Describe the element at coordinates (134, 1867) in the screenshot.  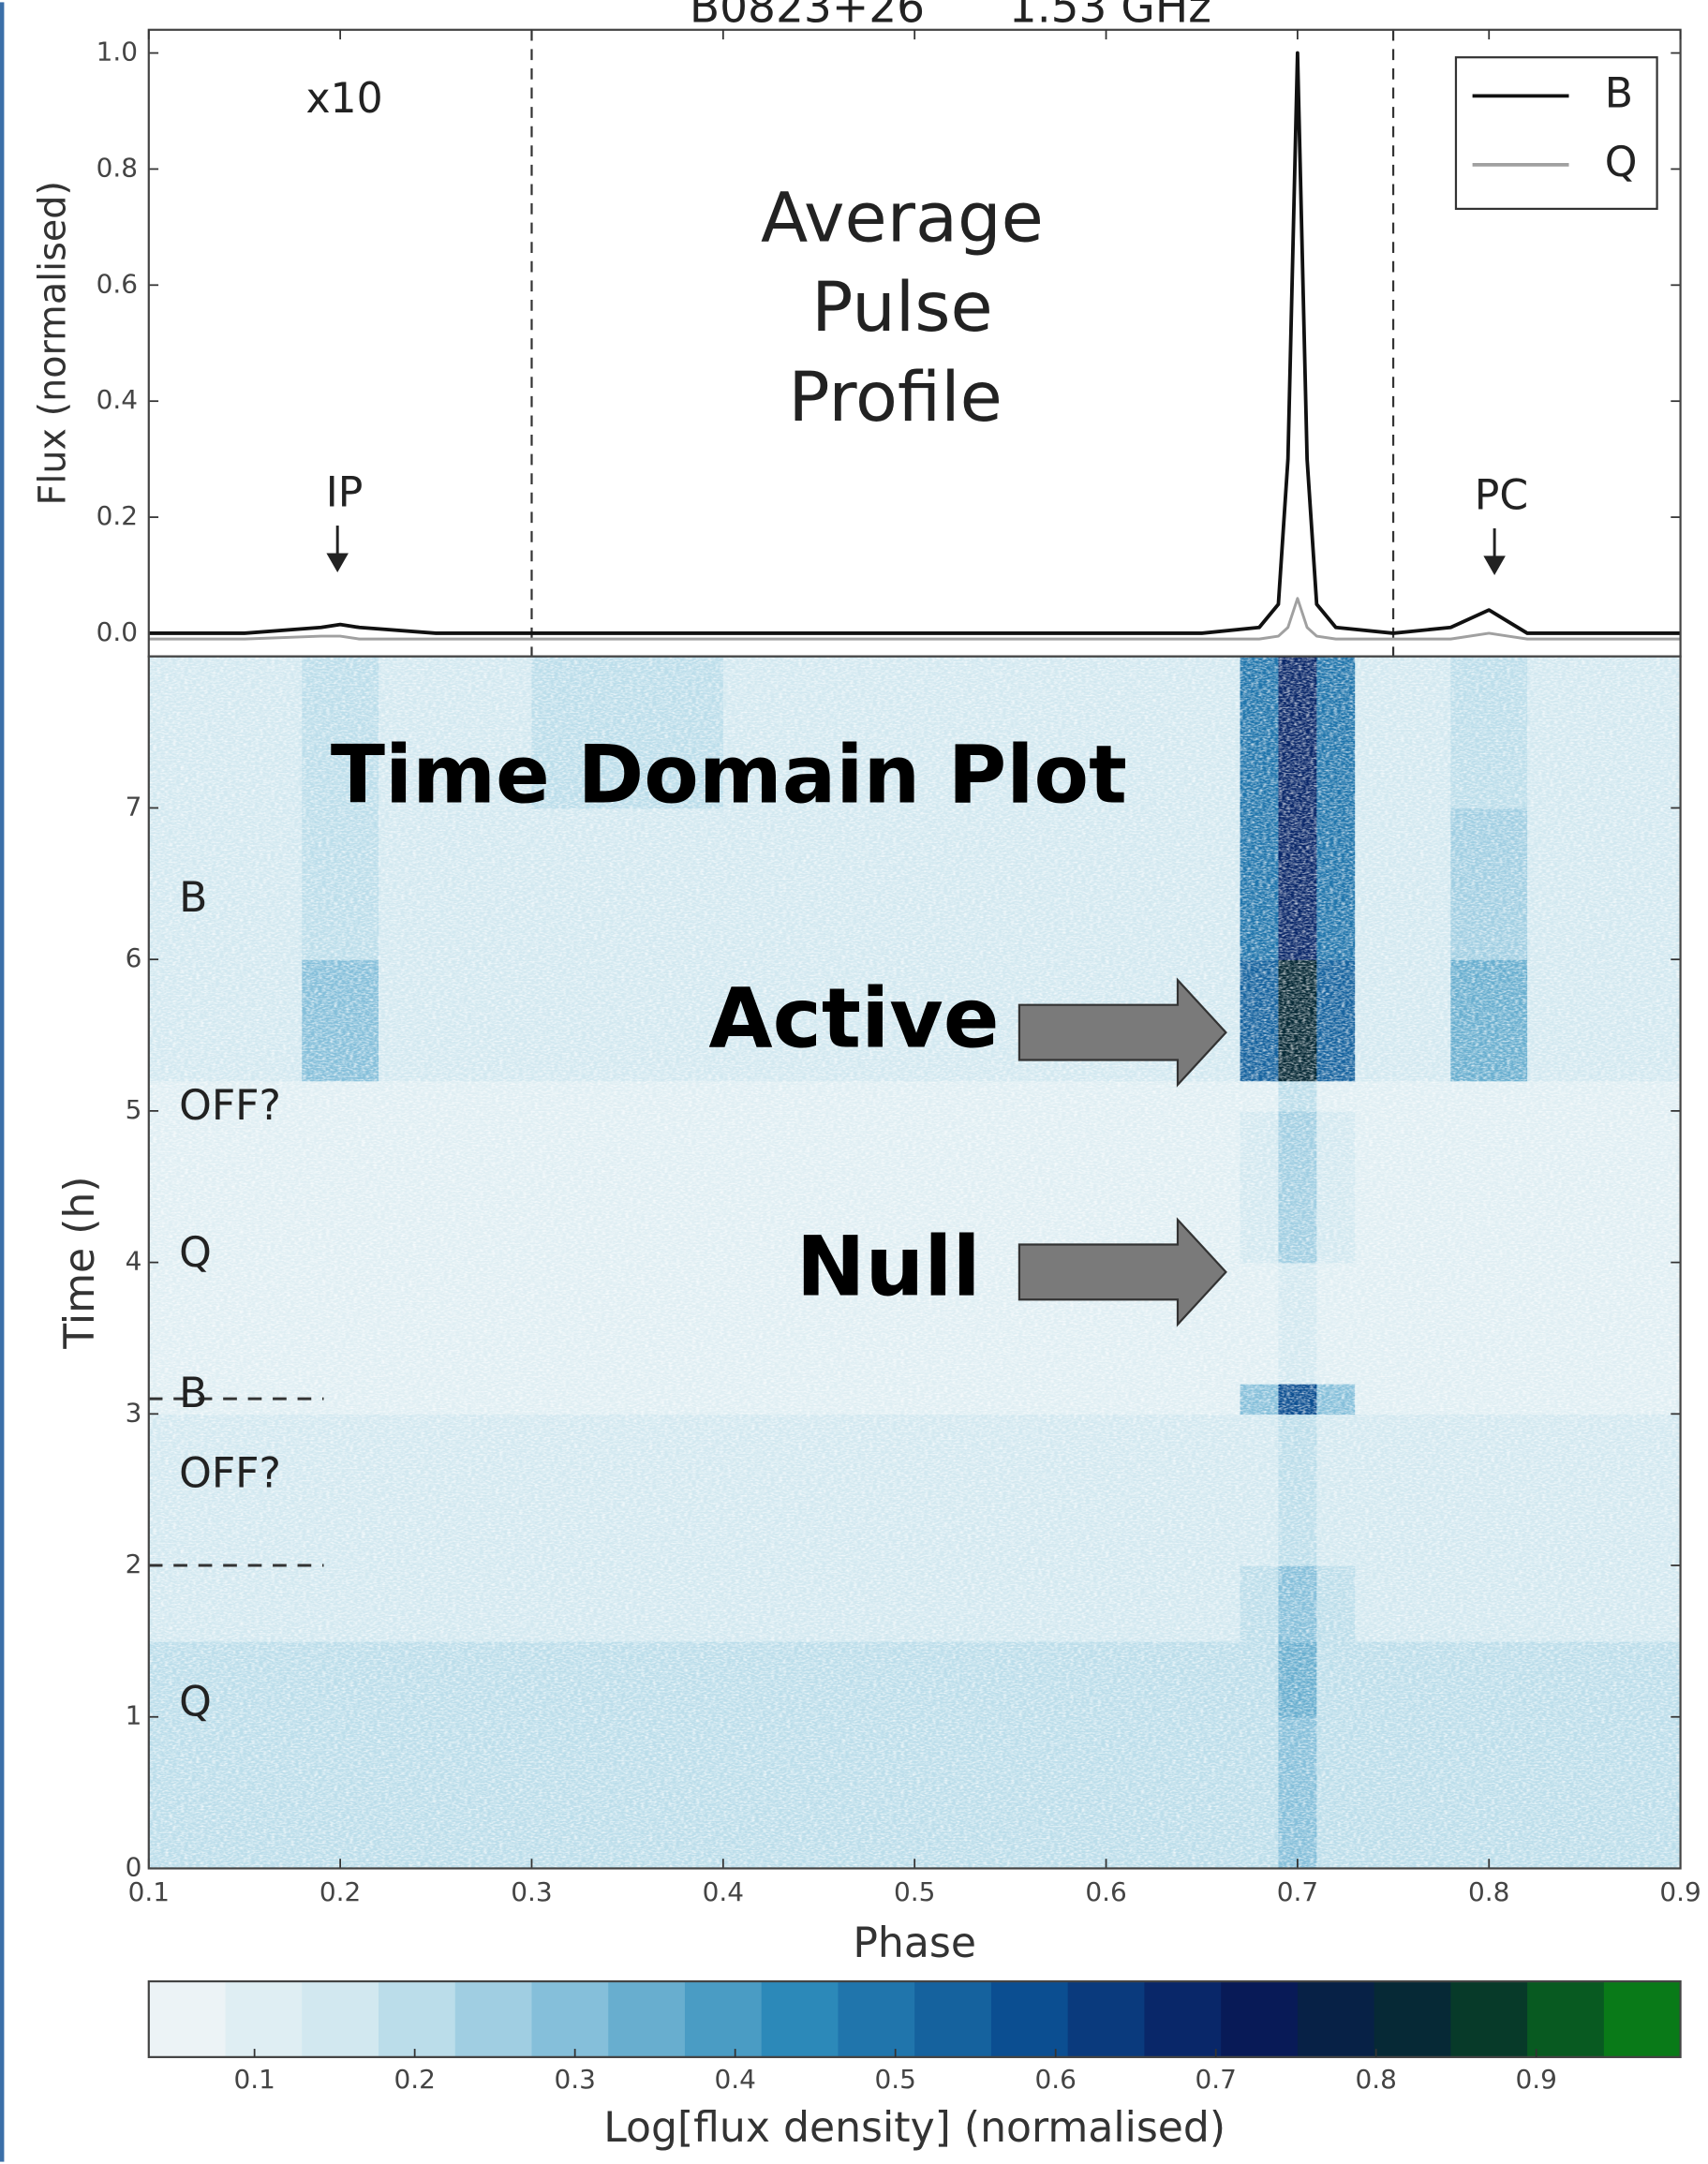
I see `y-tick-label: 0` at that location.